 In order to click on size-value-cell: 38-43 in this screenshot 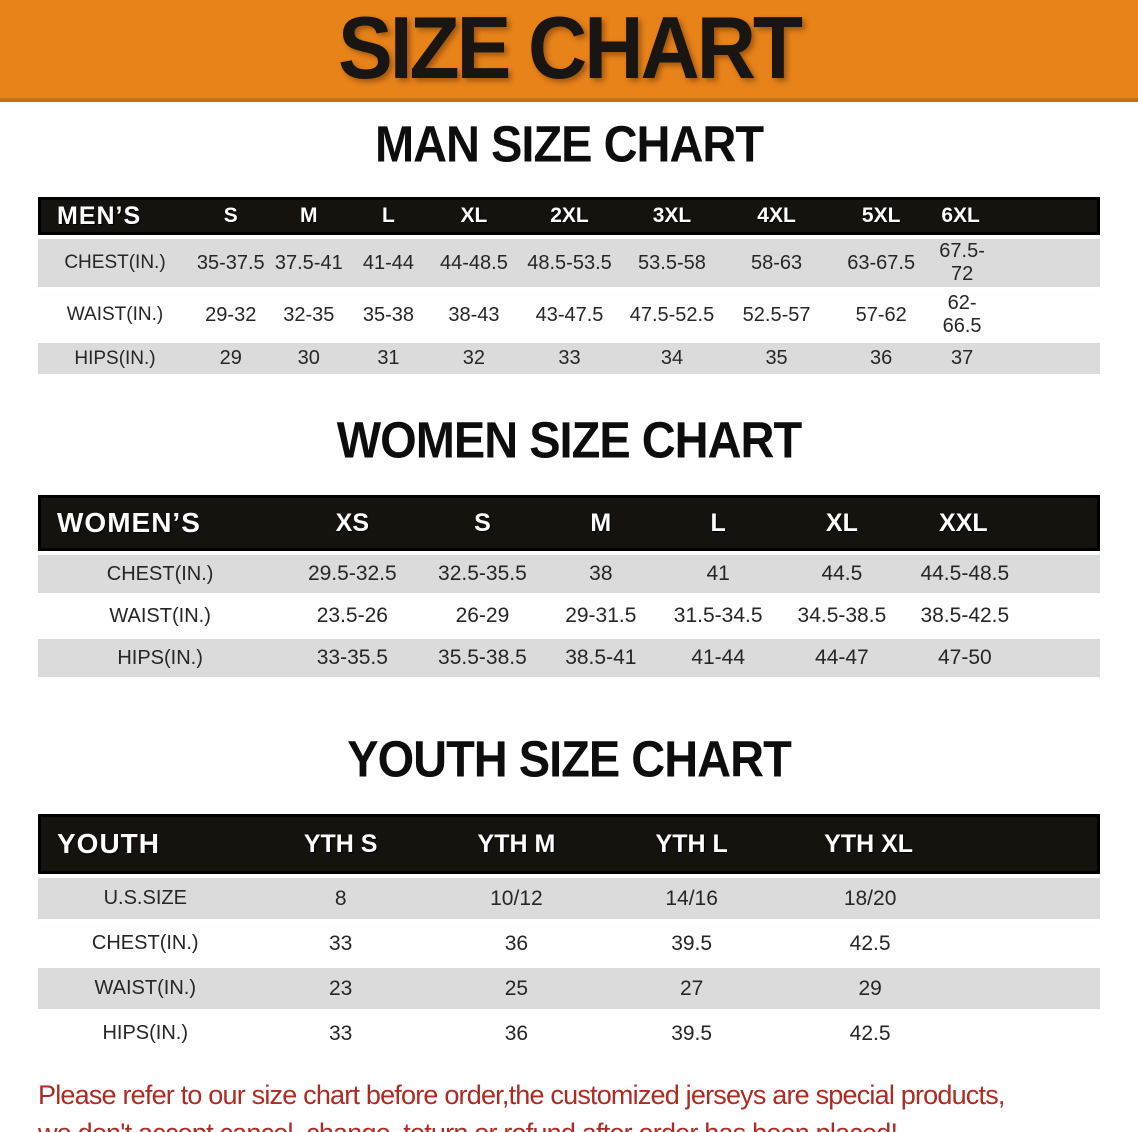, I will do `click(474, 315)`.